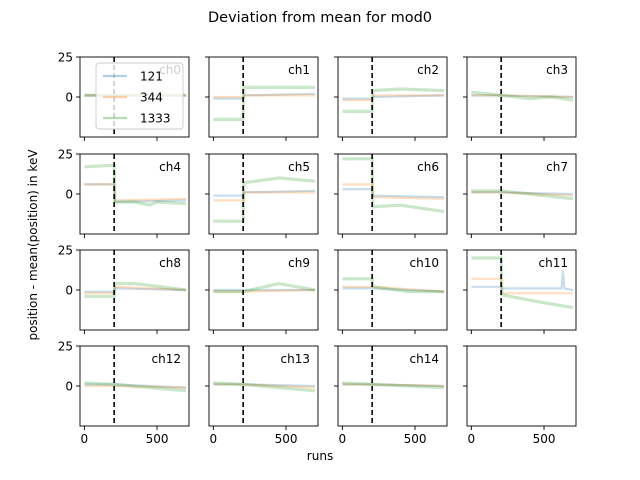  What do you see at coordinates (299, 263) in the screenshot?
I see `channel-label-ch9: ch9` at bounding box center [299, 263].